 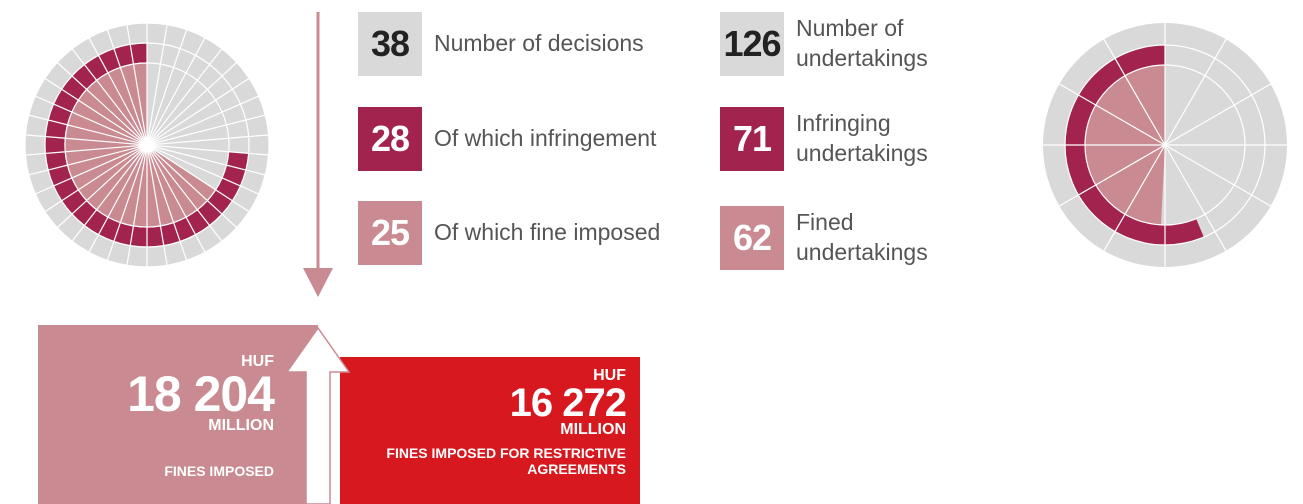 What do you see at coordinates (390, 233) in the screenshot?
I see `stat-value: 25` at bounding box center [390, 233].